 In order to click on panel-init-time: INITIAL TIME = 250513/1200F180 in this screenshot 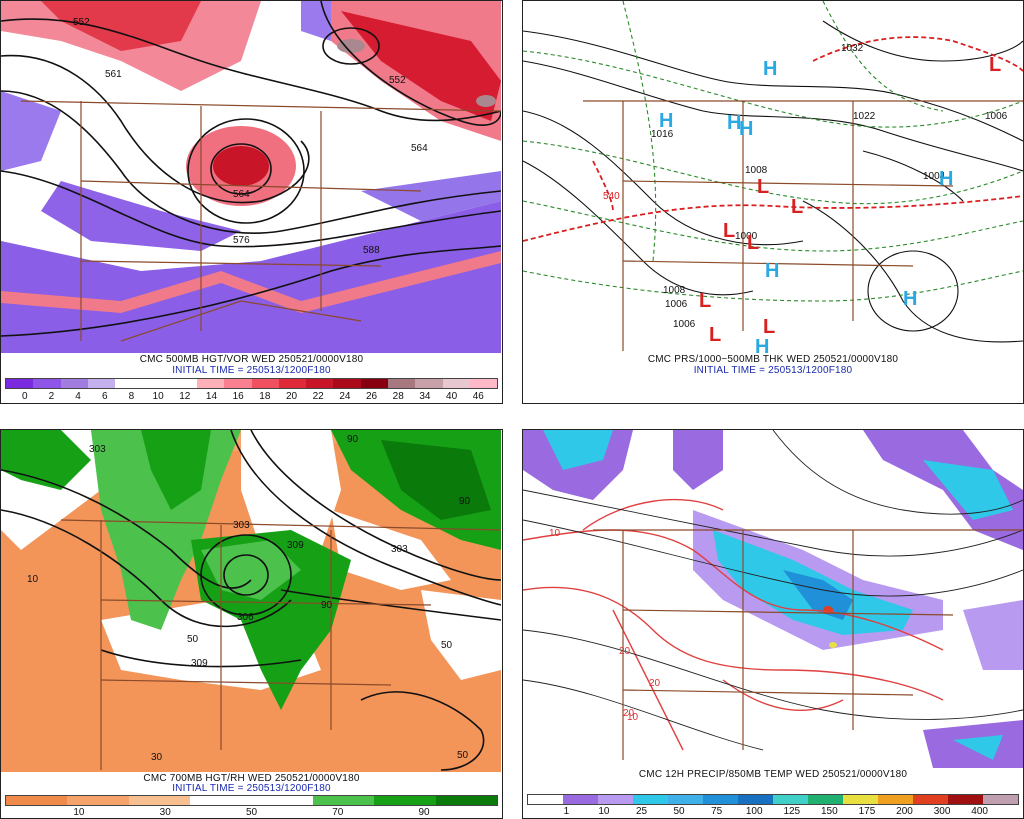, I will do `click(773, 370)`.